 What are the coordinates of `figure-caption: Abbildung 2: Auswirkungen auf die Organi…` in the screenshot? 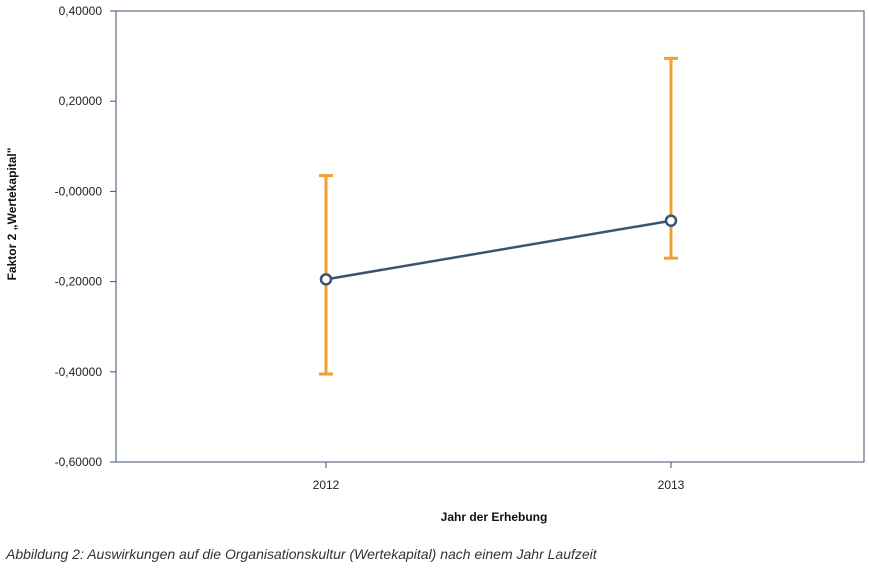 It's located at (301, 554).